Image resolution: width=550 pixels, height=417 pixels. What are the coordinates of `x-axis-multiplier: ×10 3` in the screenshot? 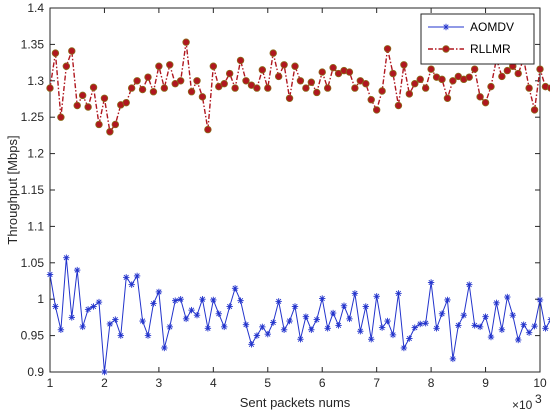 It's located at (527, 402).